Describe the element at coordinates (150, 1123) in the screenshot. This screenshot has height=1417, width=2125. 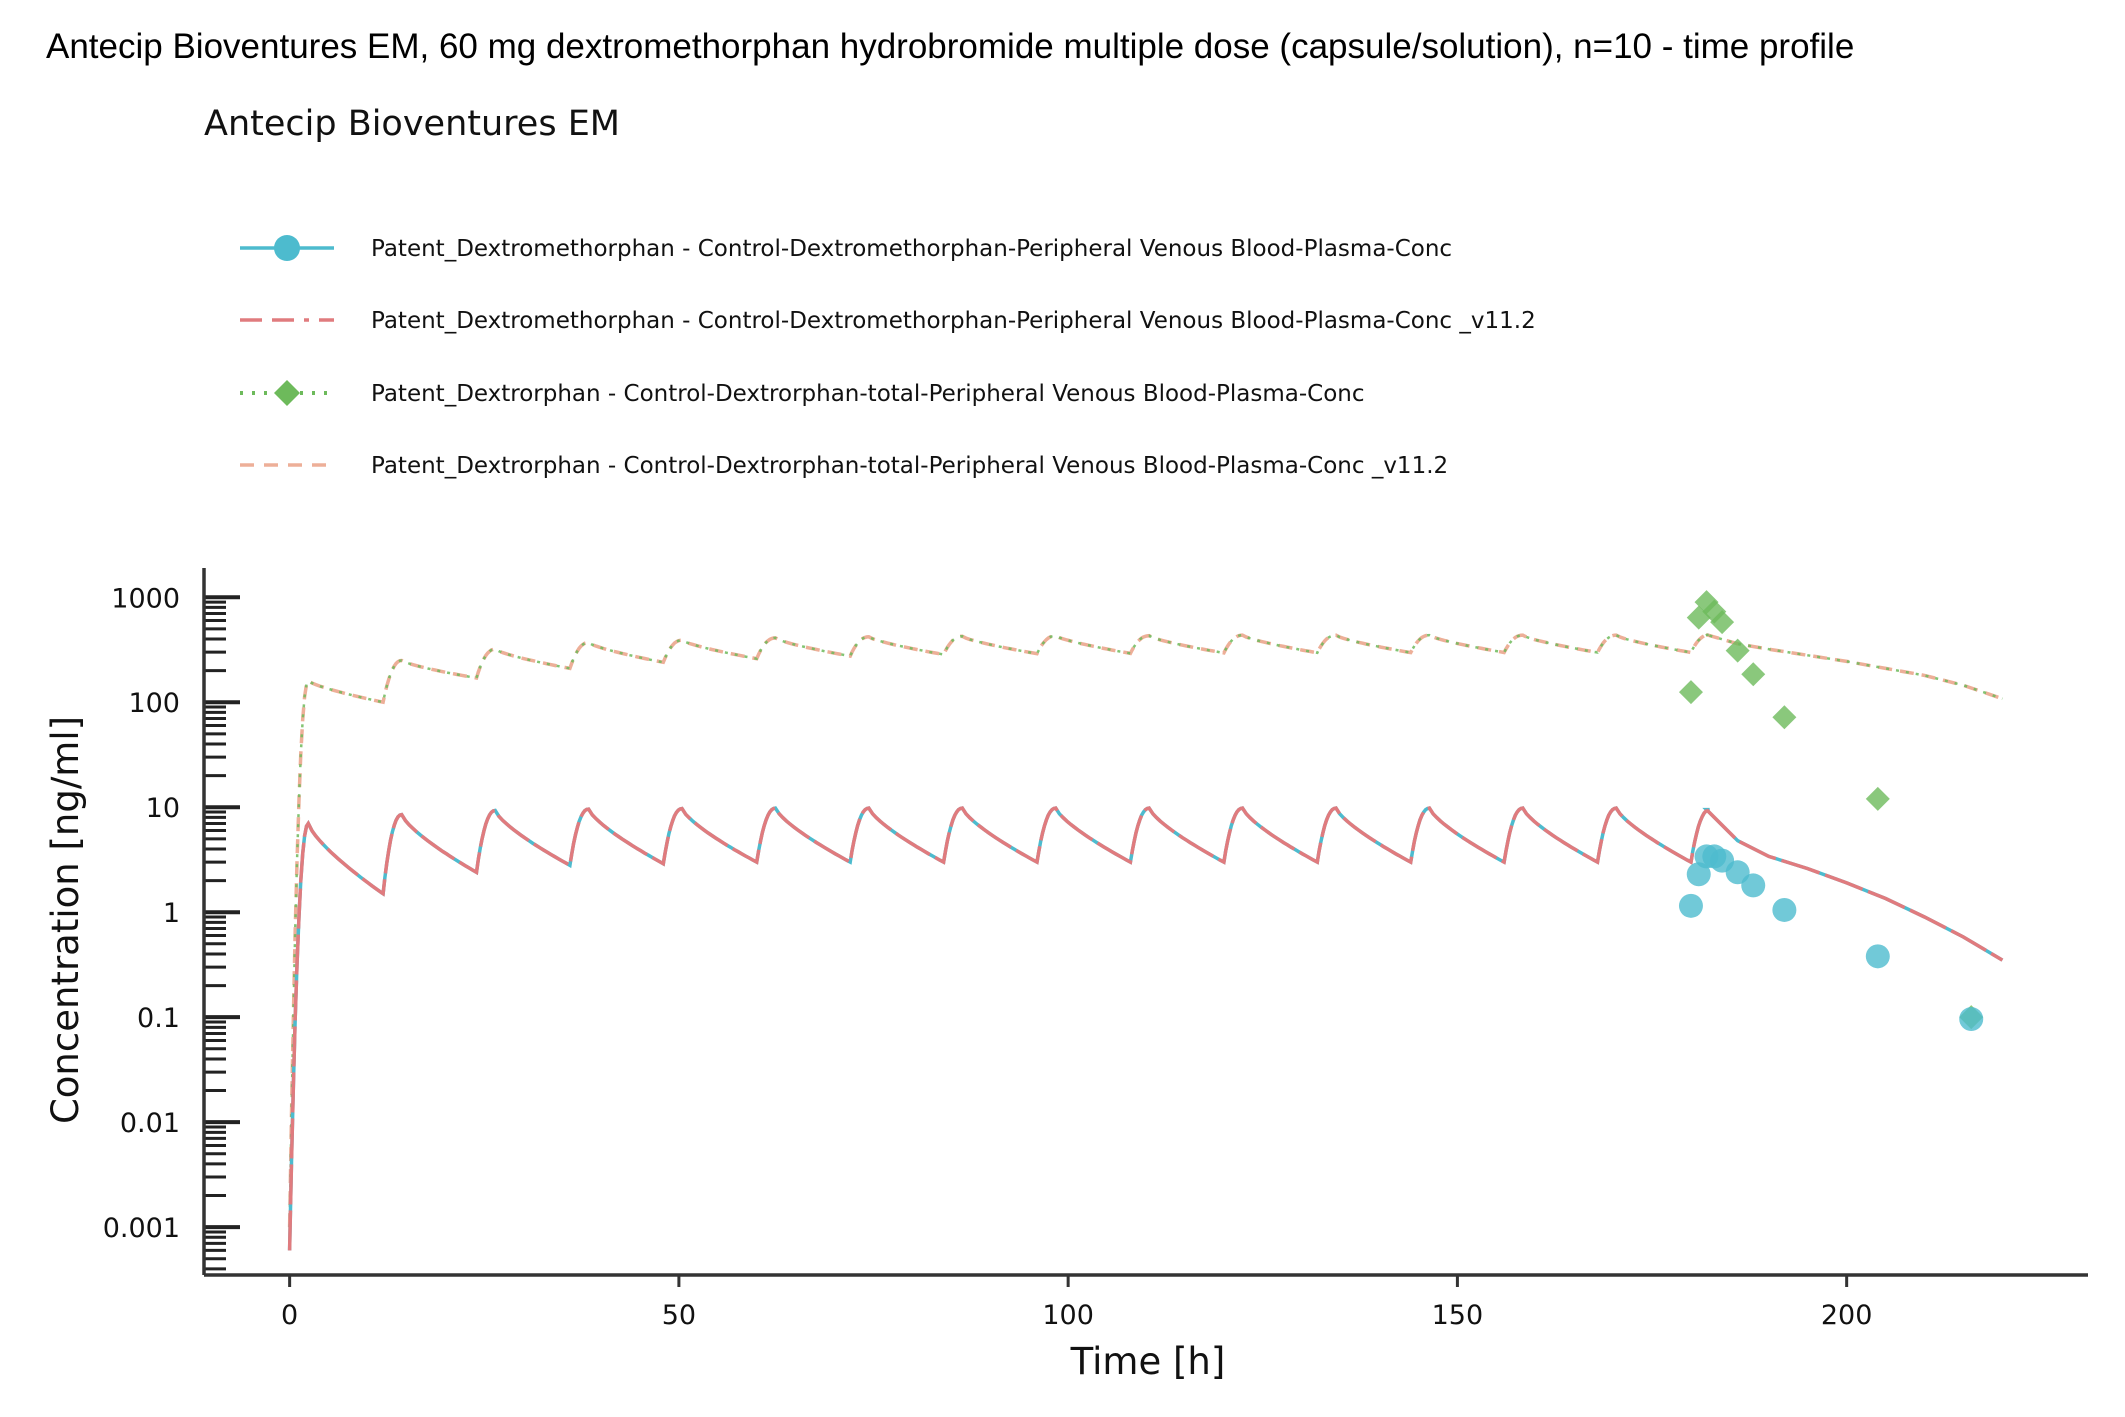
I see `y-tick-label: 0.01` at that location.